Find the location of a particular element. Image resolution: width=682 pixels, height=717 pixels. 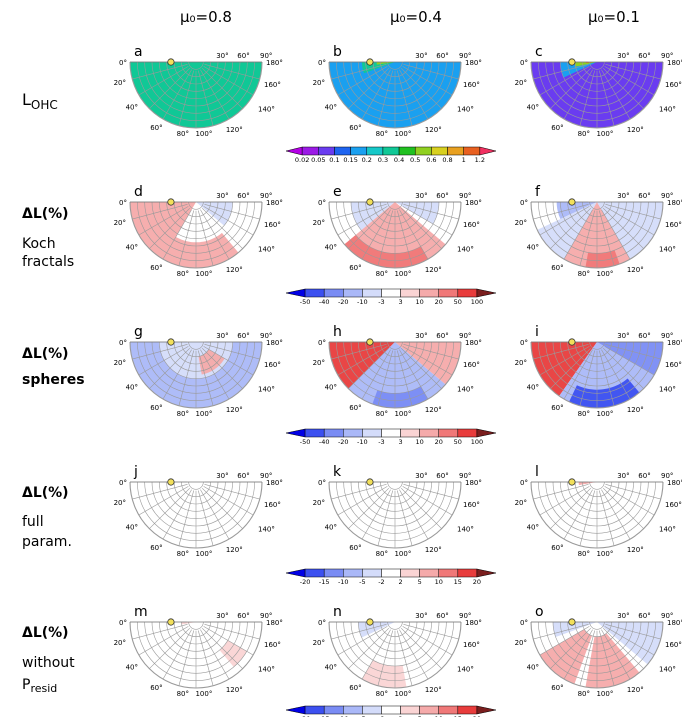

colorbar-tick-label: 10 is located at coordinates (439, 582).